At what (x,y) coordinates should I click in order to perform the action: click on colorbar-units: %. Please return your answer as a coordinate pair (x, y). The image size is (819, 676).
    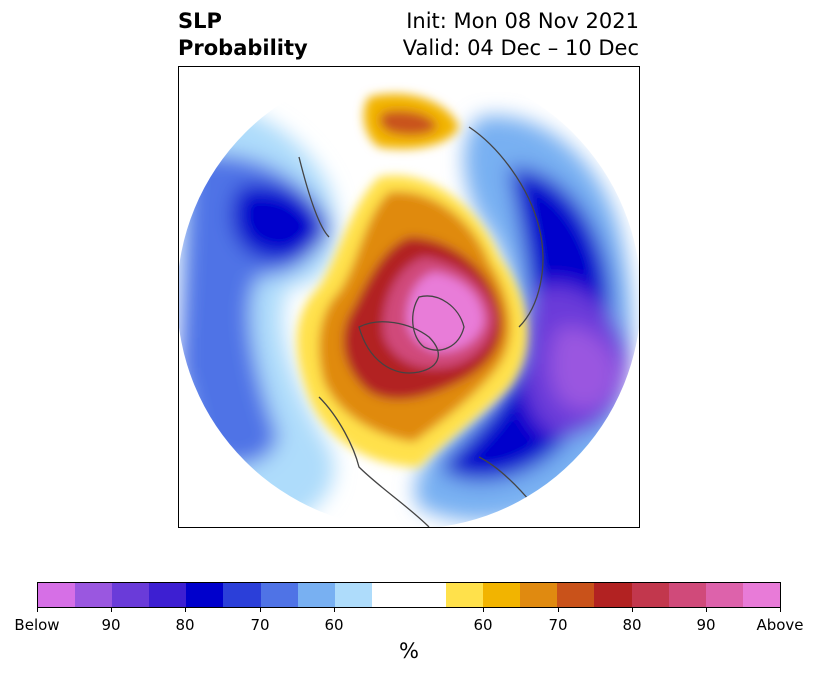
    Looking at the image, I should click on (409, 651).